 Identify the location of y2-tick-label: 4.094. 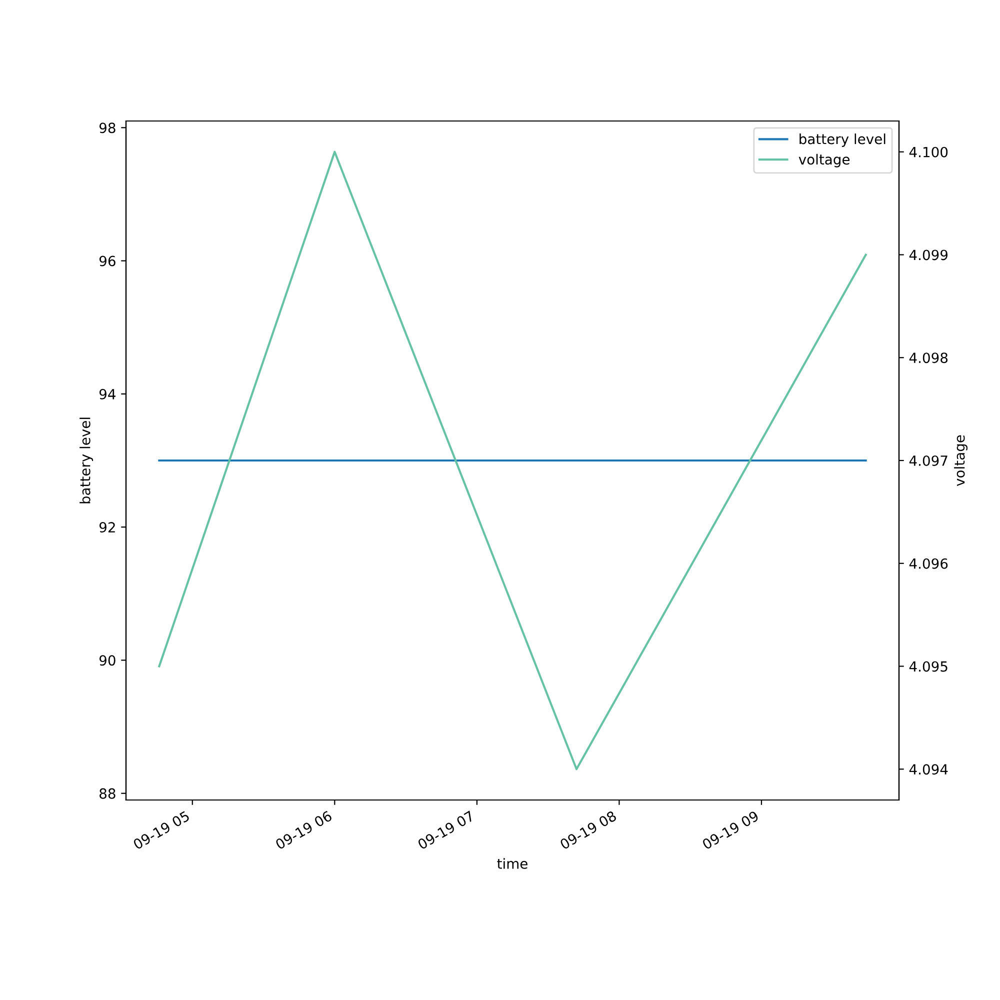
(928, 769).